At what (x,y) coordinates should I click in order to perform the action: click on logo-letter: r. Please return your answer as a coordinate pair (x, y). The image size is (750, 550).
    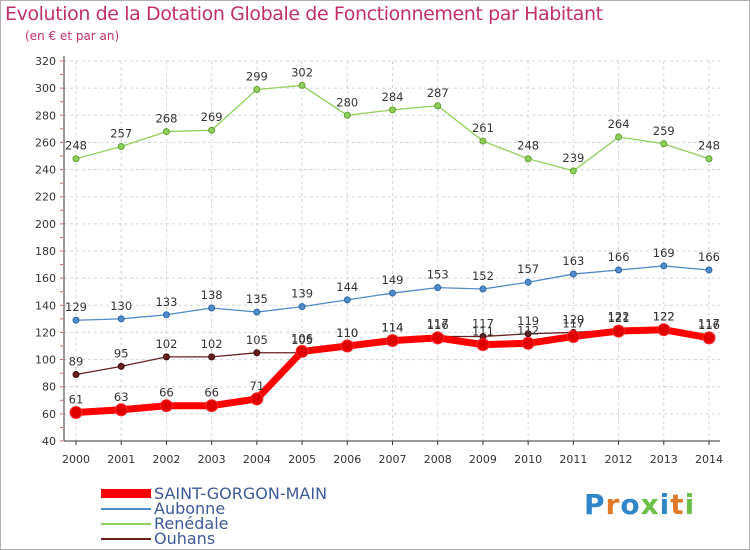
    Looking at the image, I should click on (613, 504).